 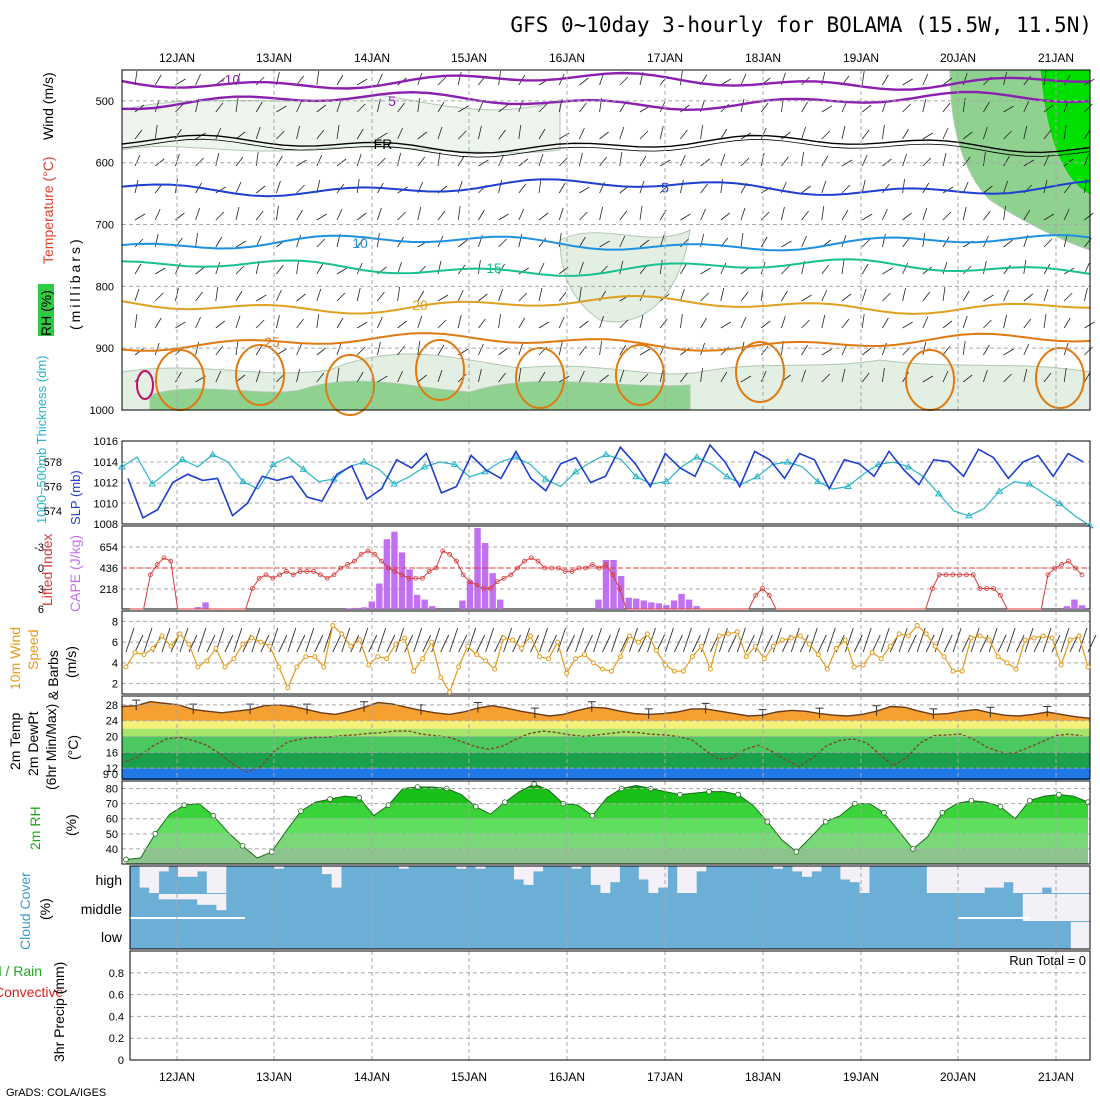 I want to click on cloud-level-label: high, so click(x=109, y=880).